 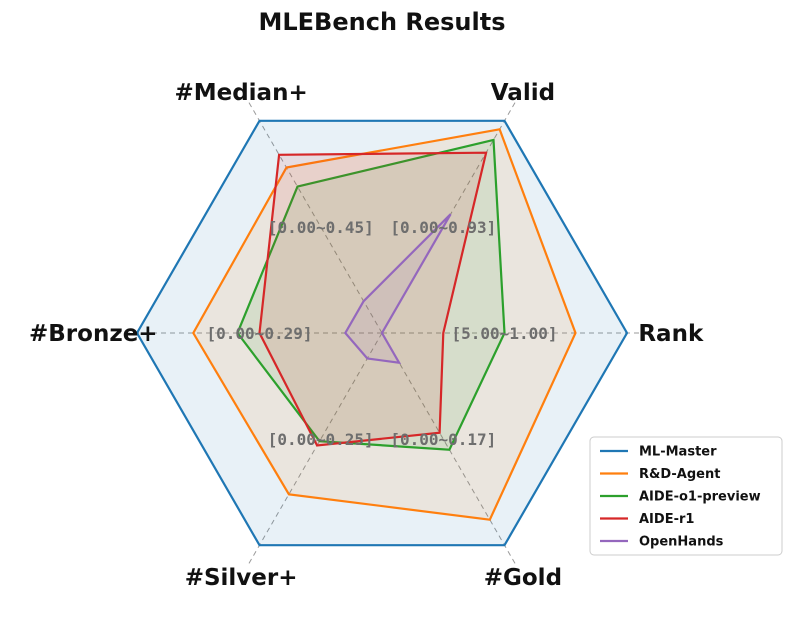 What do you see at coordinates (443, 439) in the screenshot?
I see `range-label-gold: [0.00~0.17]` at bounding box center [443, 439].